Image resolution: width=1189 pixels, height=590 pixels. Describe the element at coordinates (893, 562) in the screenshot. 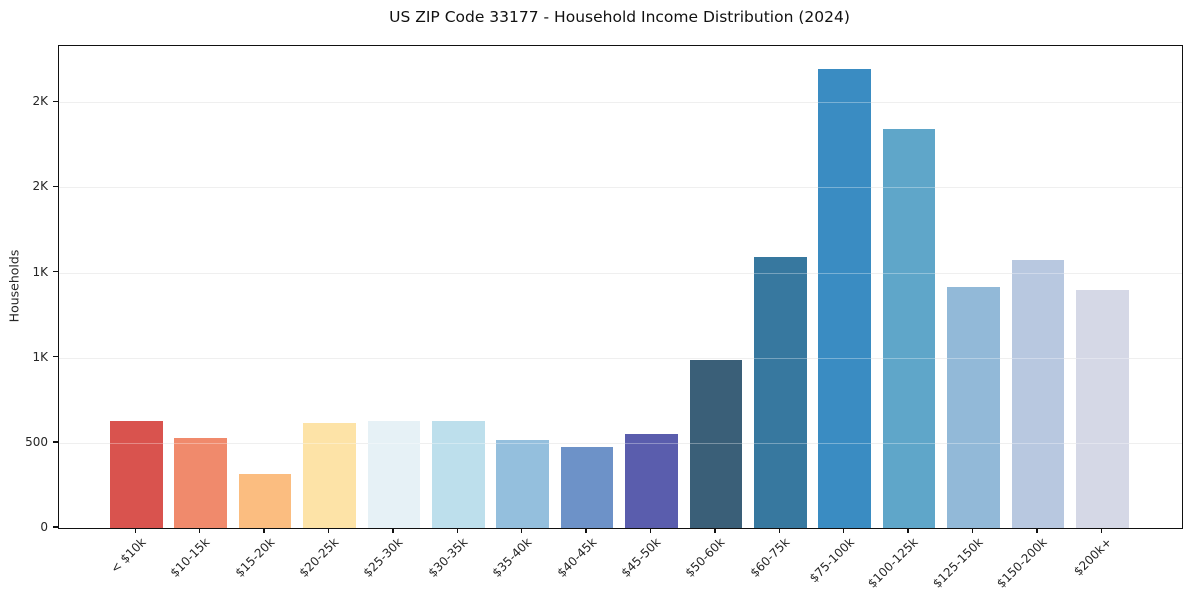

I see `x-tick-label-text: $100-125k` at that location.